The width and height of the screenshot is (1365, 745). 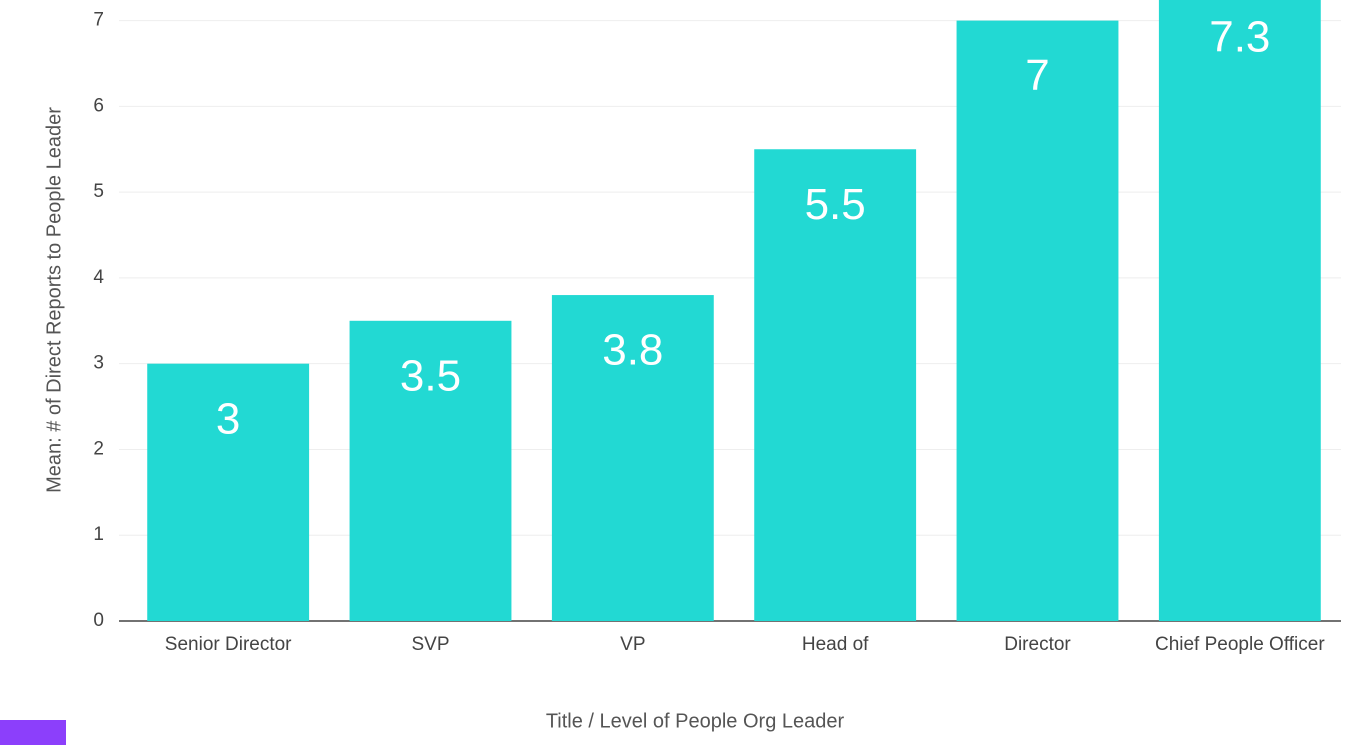 What do you see at coordinates (98, 20) in the screenshot?
I see `y-tick-label: 7` at bounding box center [98, 20].